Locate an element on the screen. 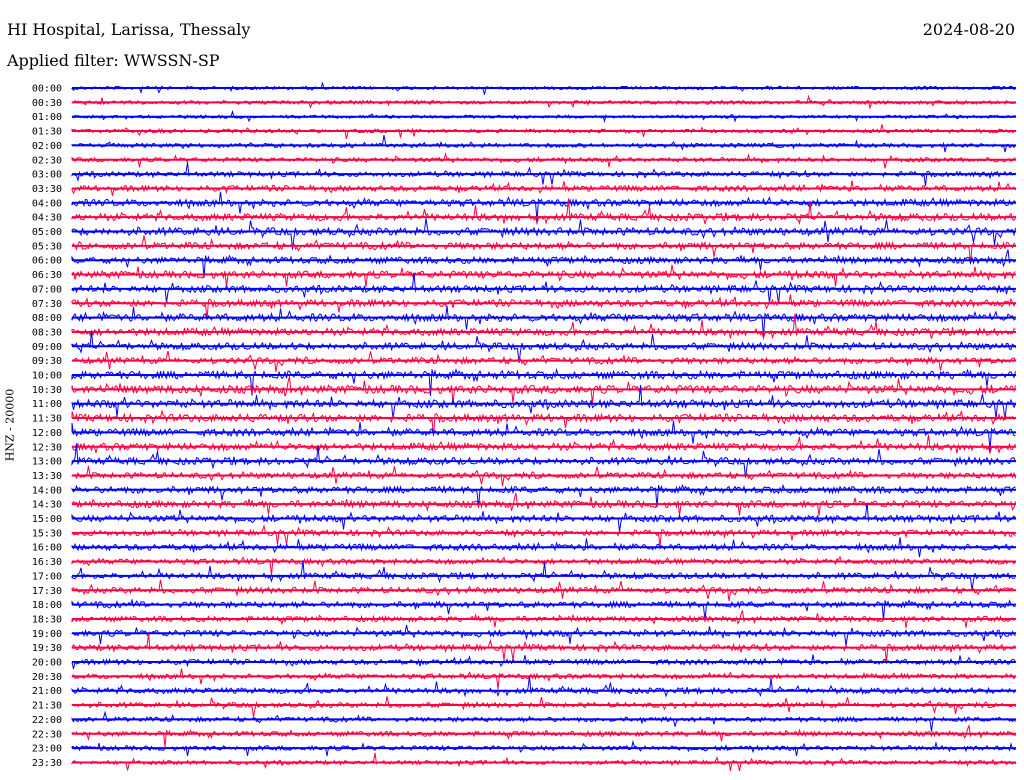 Image resolution: width=1024 pixels, height=780 pixels. time-tick-label: 17:30 is located at coordinates (47, 591).